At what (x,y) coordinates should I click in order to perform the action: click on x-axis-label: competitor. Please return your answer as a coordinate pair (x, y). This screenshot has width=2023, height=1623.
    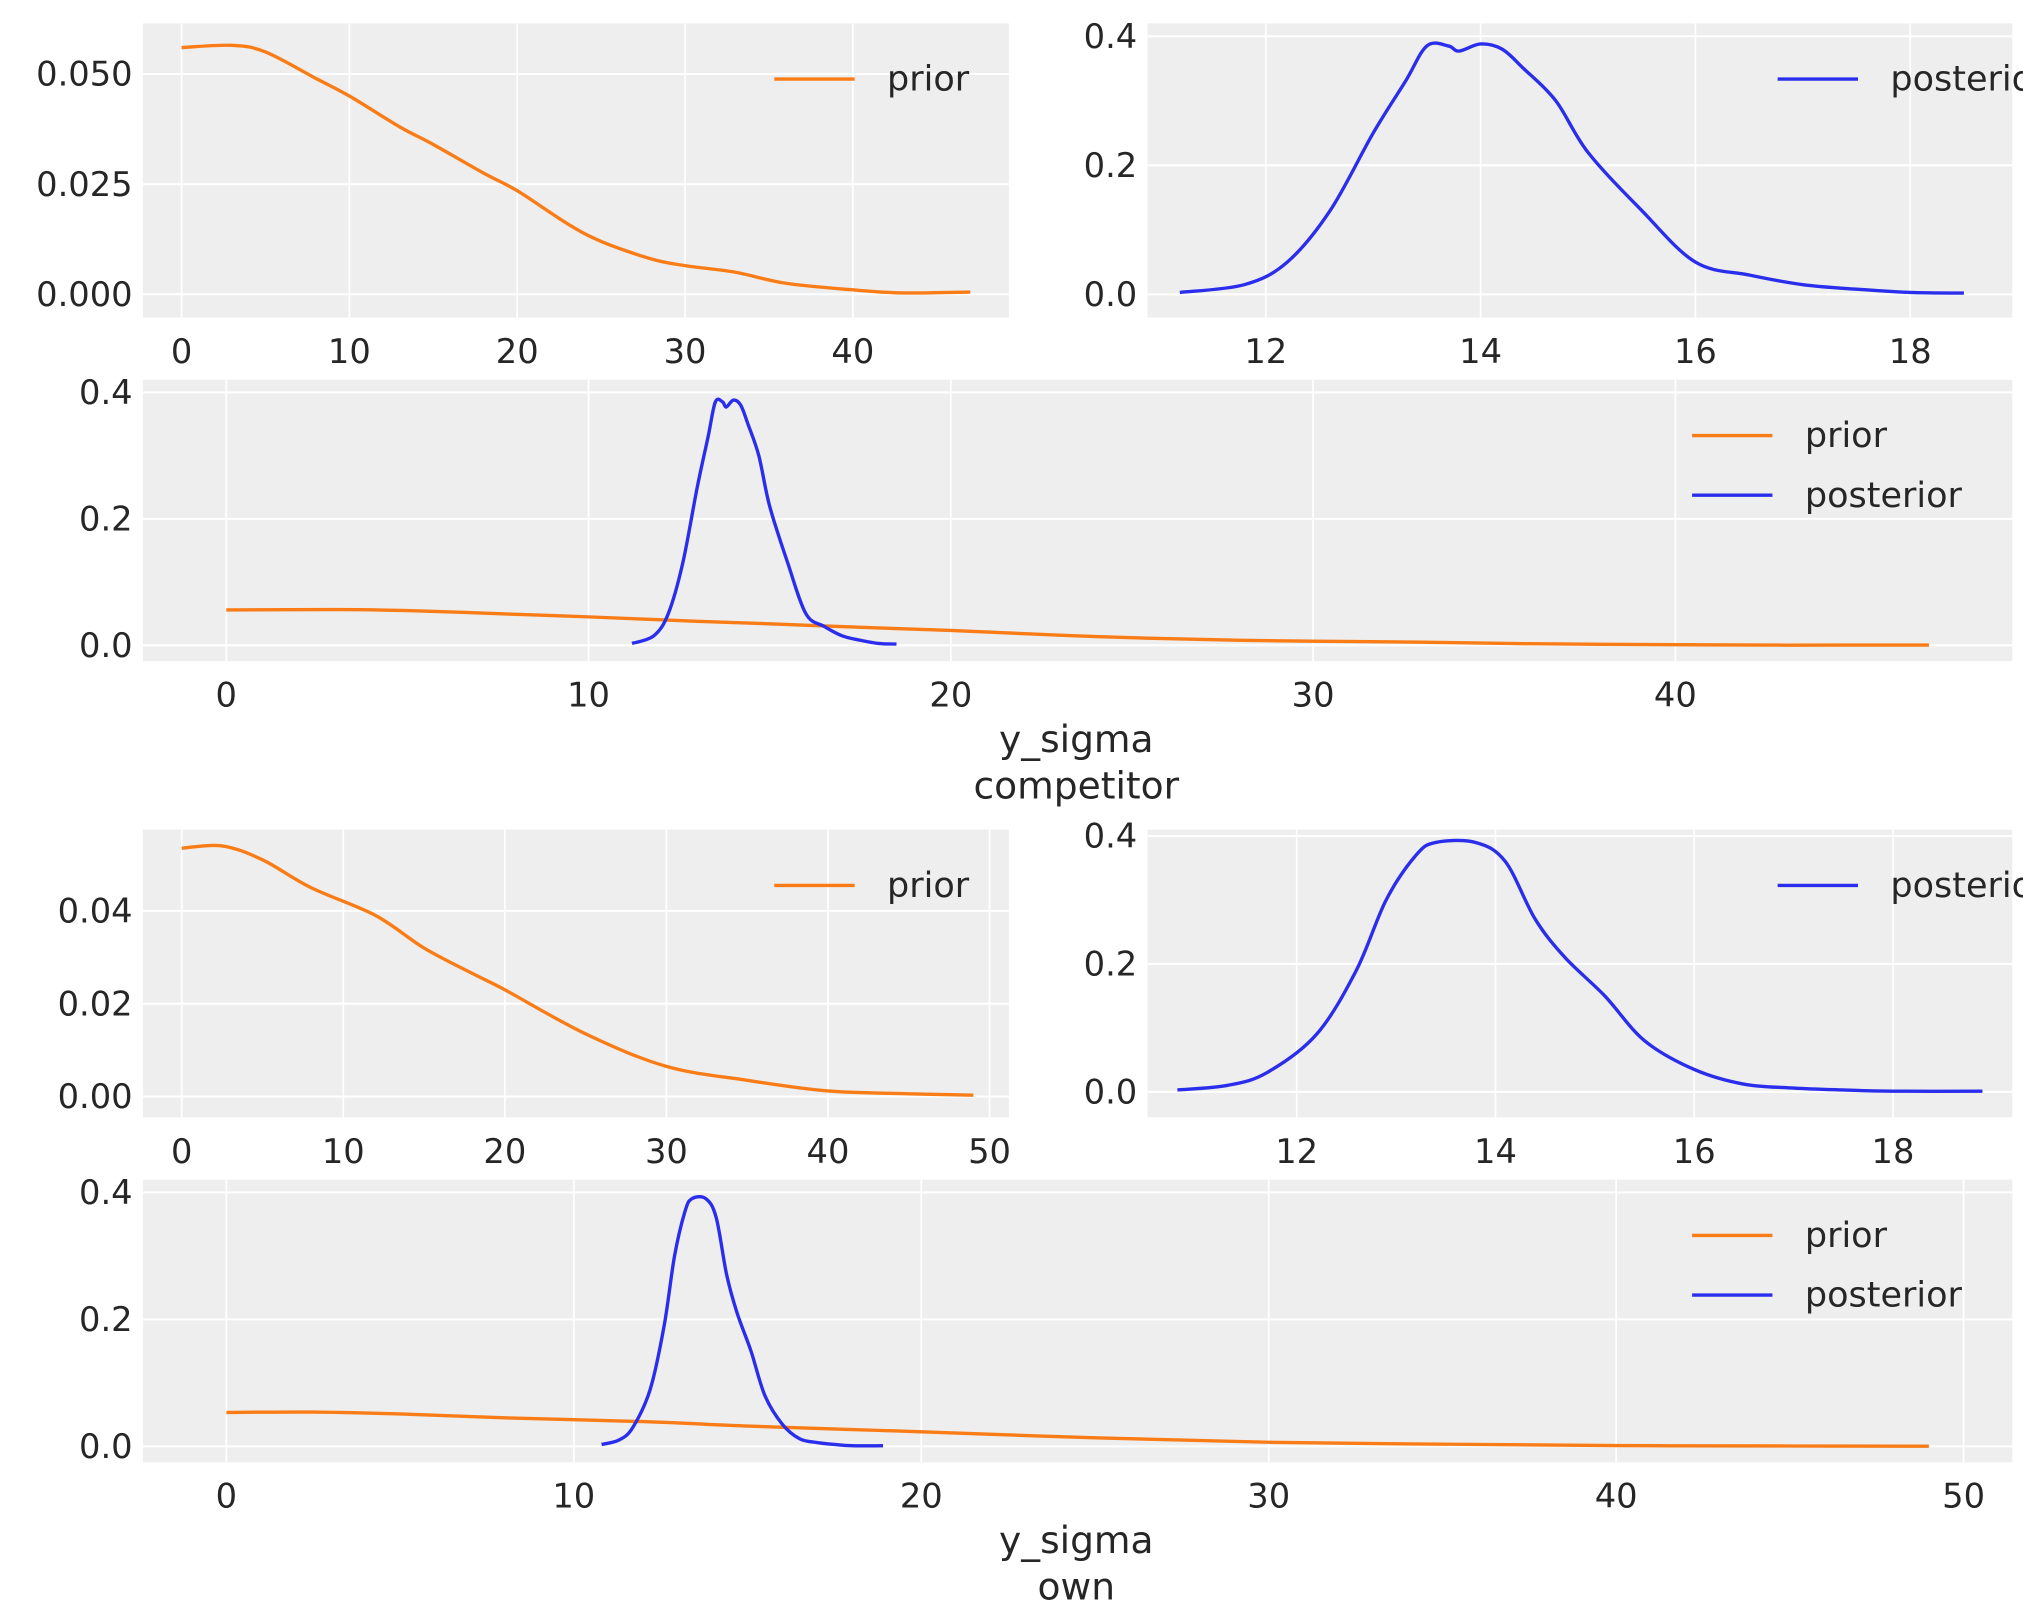
    Looking at the image, I should click on (1077, 786).